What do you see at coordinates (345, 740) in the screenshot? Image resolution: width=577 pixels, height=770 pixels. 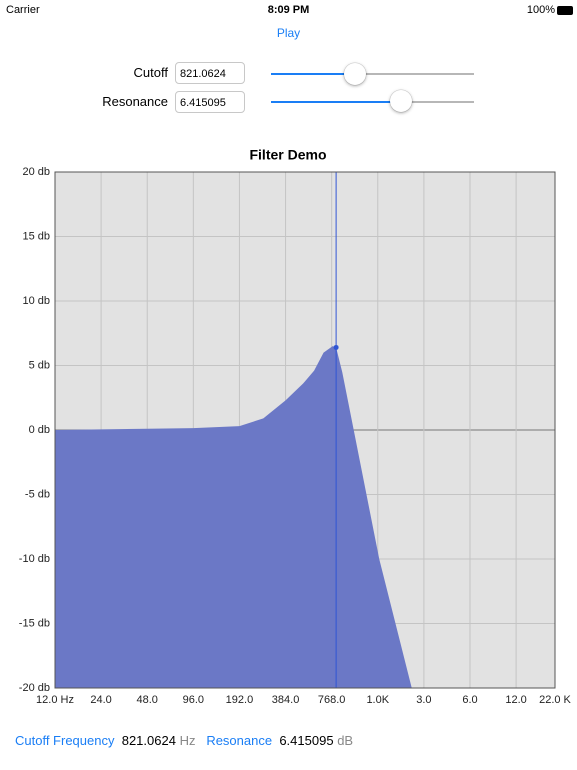 I see `footer-unit: dB` at bounding box center [345, 740].